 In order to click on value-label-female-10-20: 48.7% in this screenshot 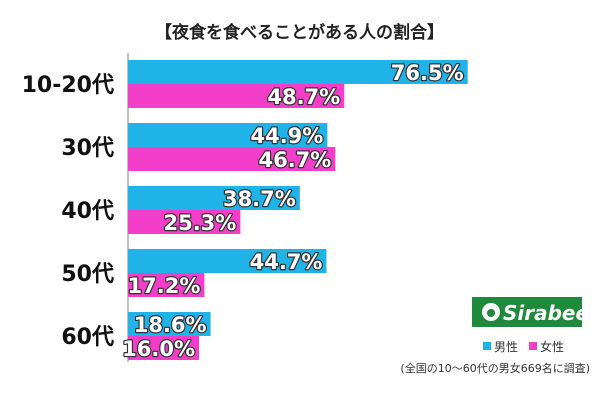, I will do `click(303, 97)`.